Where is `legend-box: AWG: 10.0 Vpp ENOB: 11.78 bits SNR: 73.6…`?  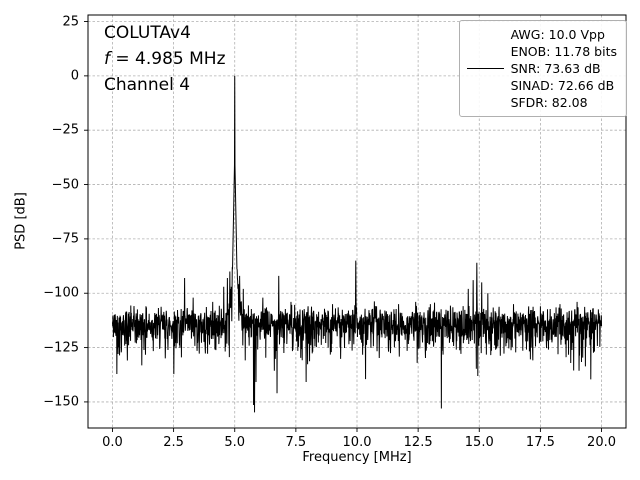
legend-box: AWG: 10.0 Vpp ENOB: 11.78 bits SNR: 73.6… is located at coordinates (542, 68).